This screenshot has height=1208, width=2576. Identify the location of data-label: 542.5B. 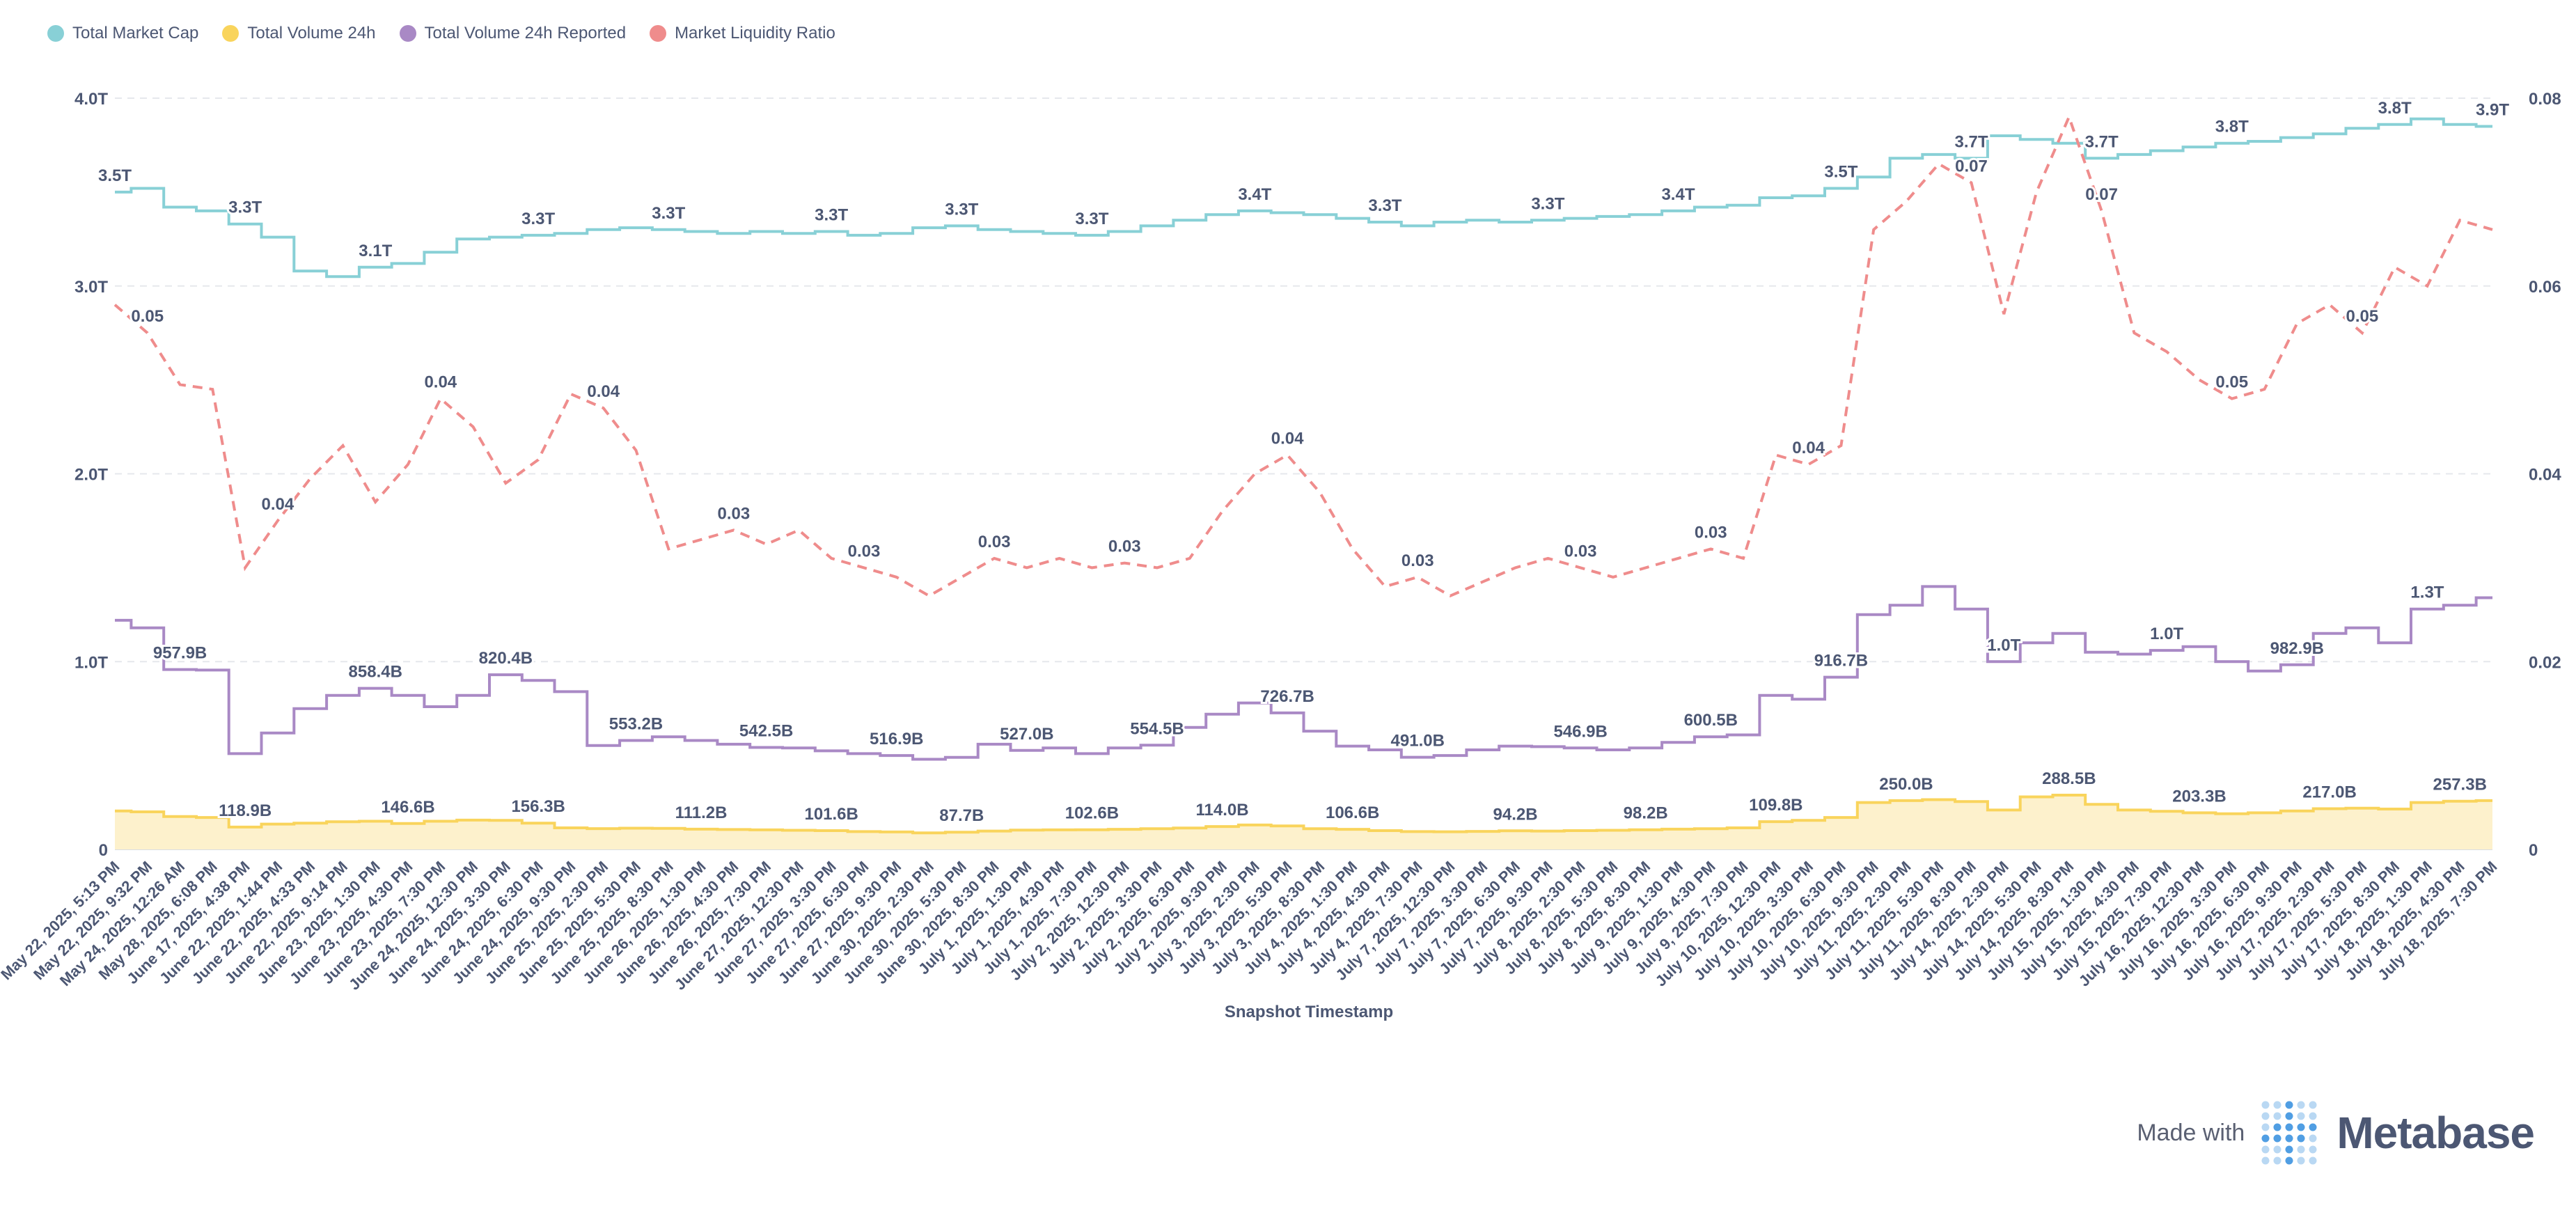
(766, 732).